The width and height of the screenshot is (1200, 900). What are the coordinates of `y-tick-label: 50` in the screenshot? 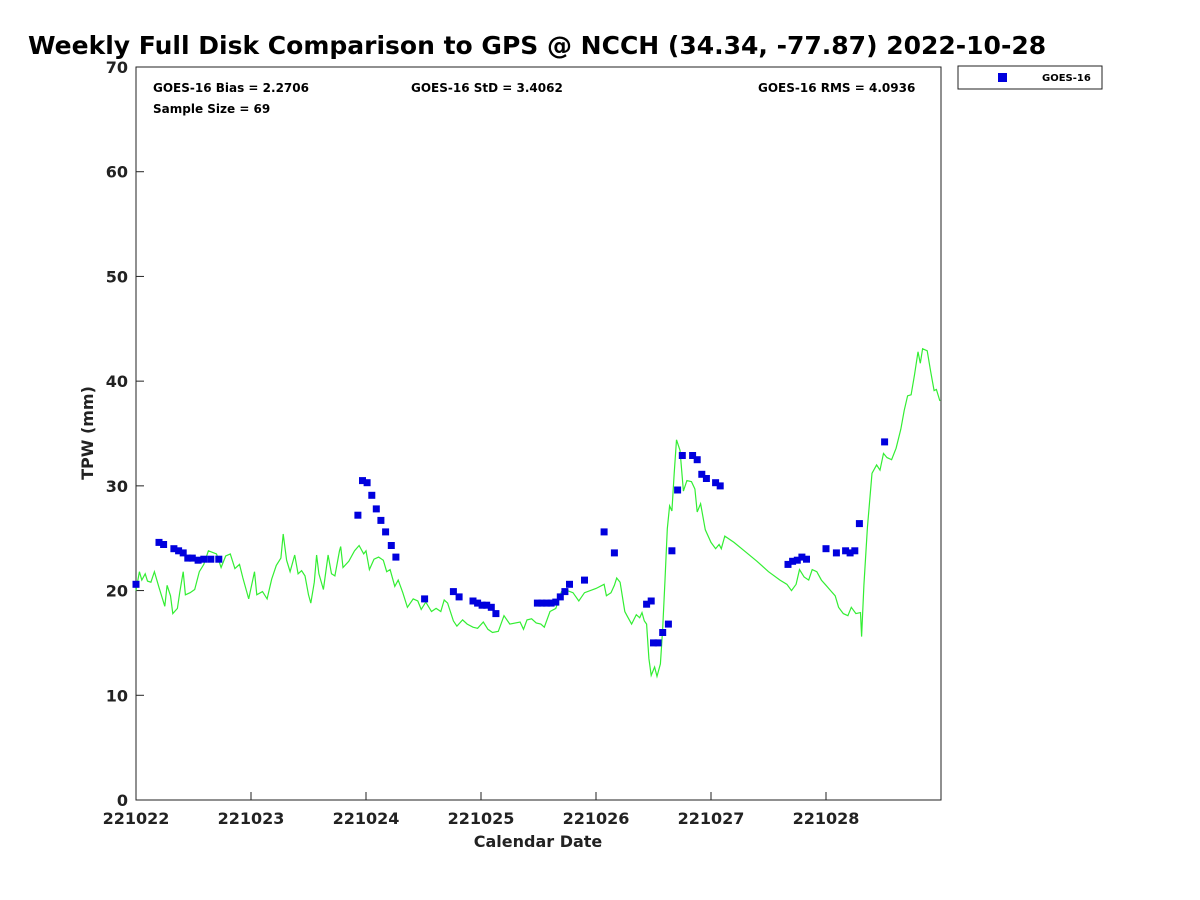 It's located at (117, 276).